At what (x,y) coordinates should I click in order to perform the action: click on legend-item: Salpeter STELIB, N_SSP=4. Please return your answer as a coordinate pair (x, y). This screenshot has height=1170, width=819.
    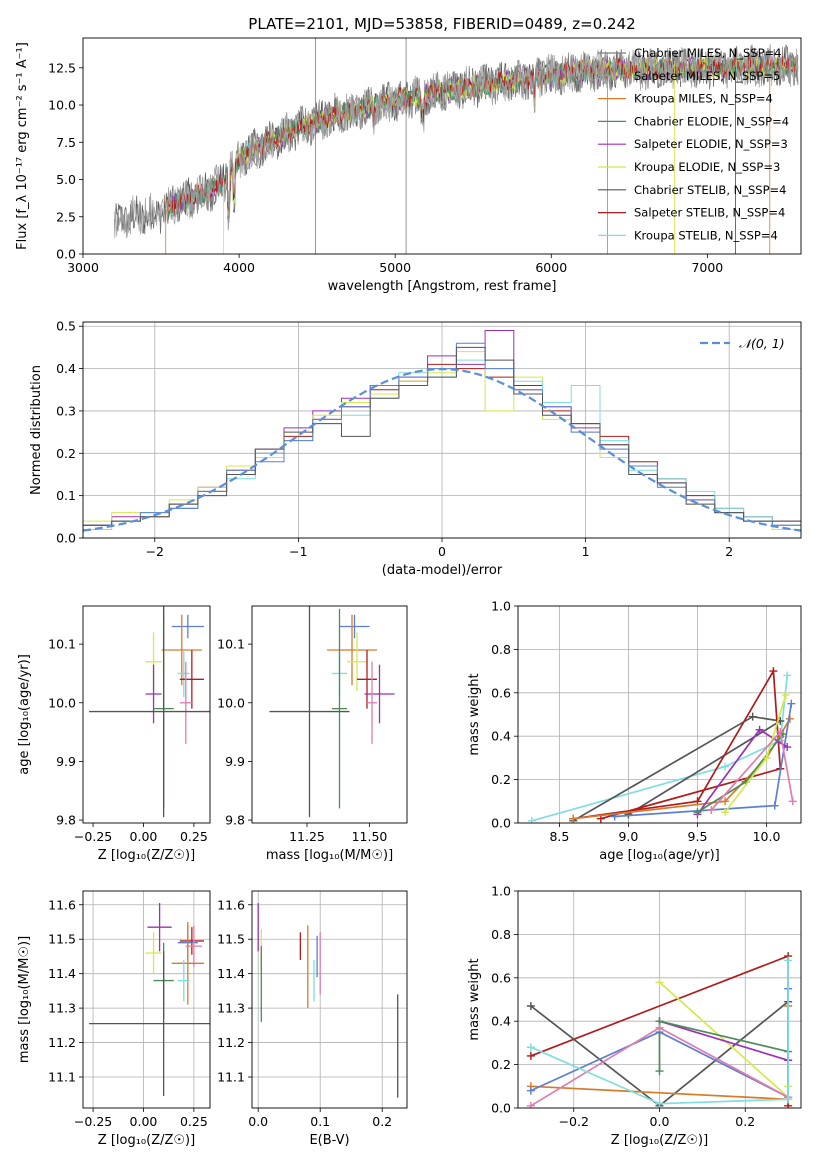
    Looking at the image, I should click on (691, 213).